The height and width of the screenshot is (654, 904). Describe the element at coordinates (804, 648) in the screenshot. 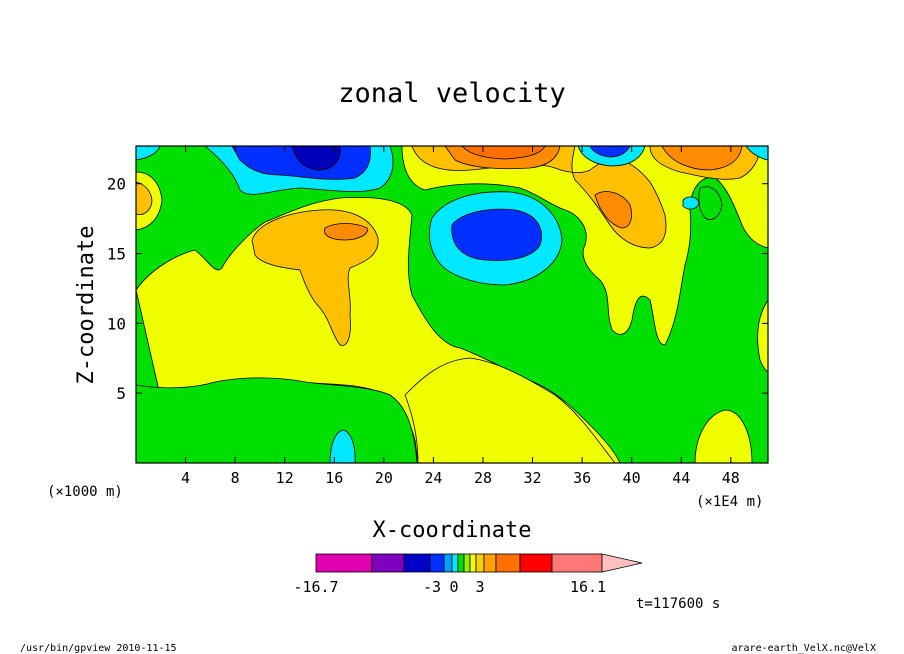

I see `footer-right: arare-earth_VelX.nc@VelX` at that location.